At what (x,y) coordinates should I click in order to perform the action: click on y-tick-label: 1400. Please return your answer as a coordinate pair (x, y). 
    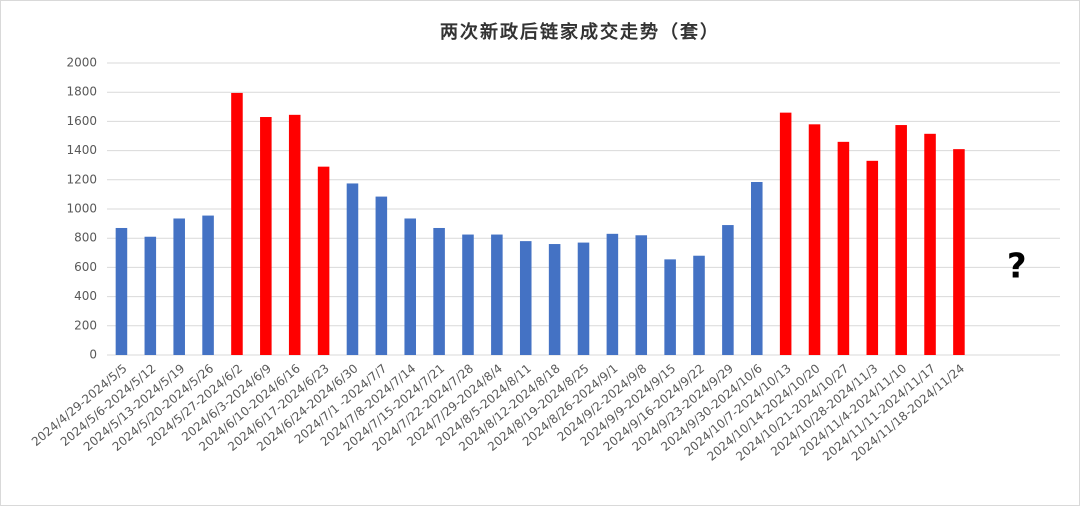
    Looking at the image, I should click on (81, 150).